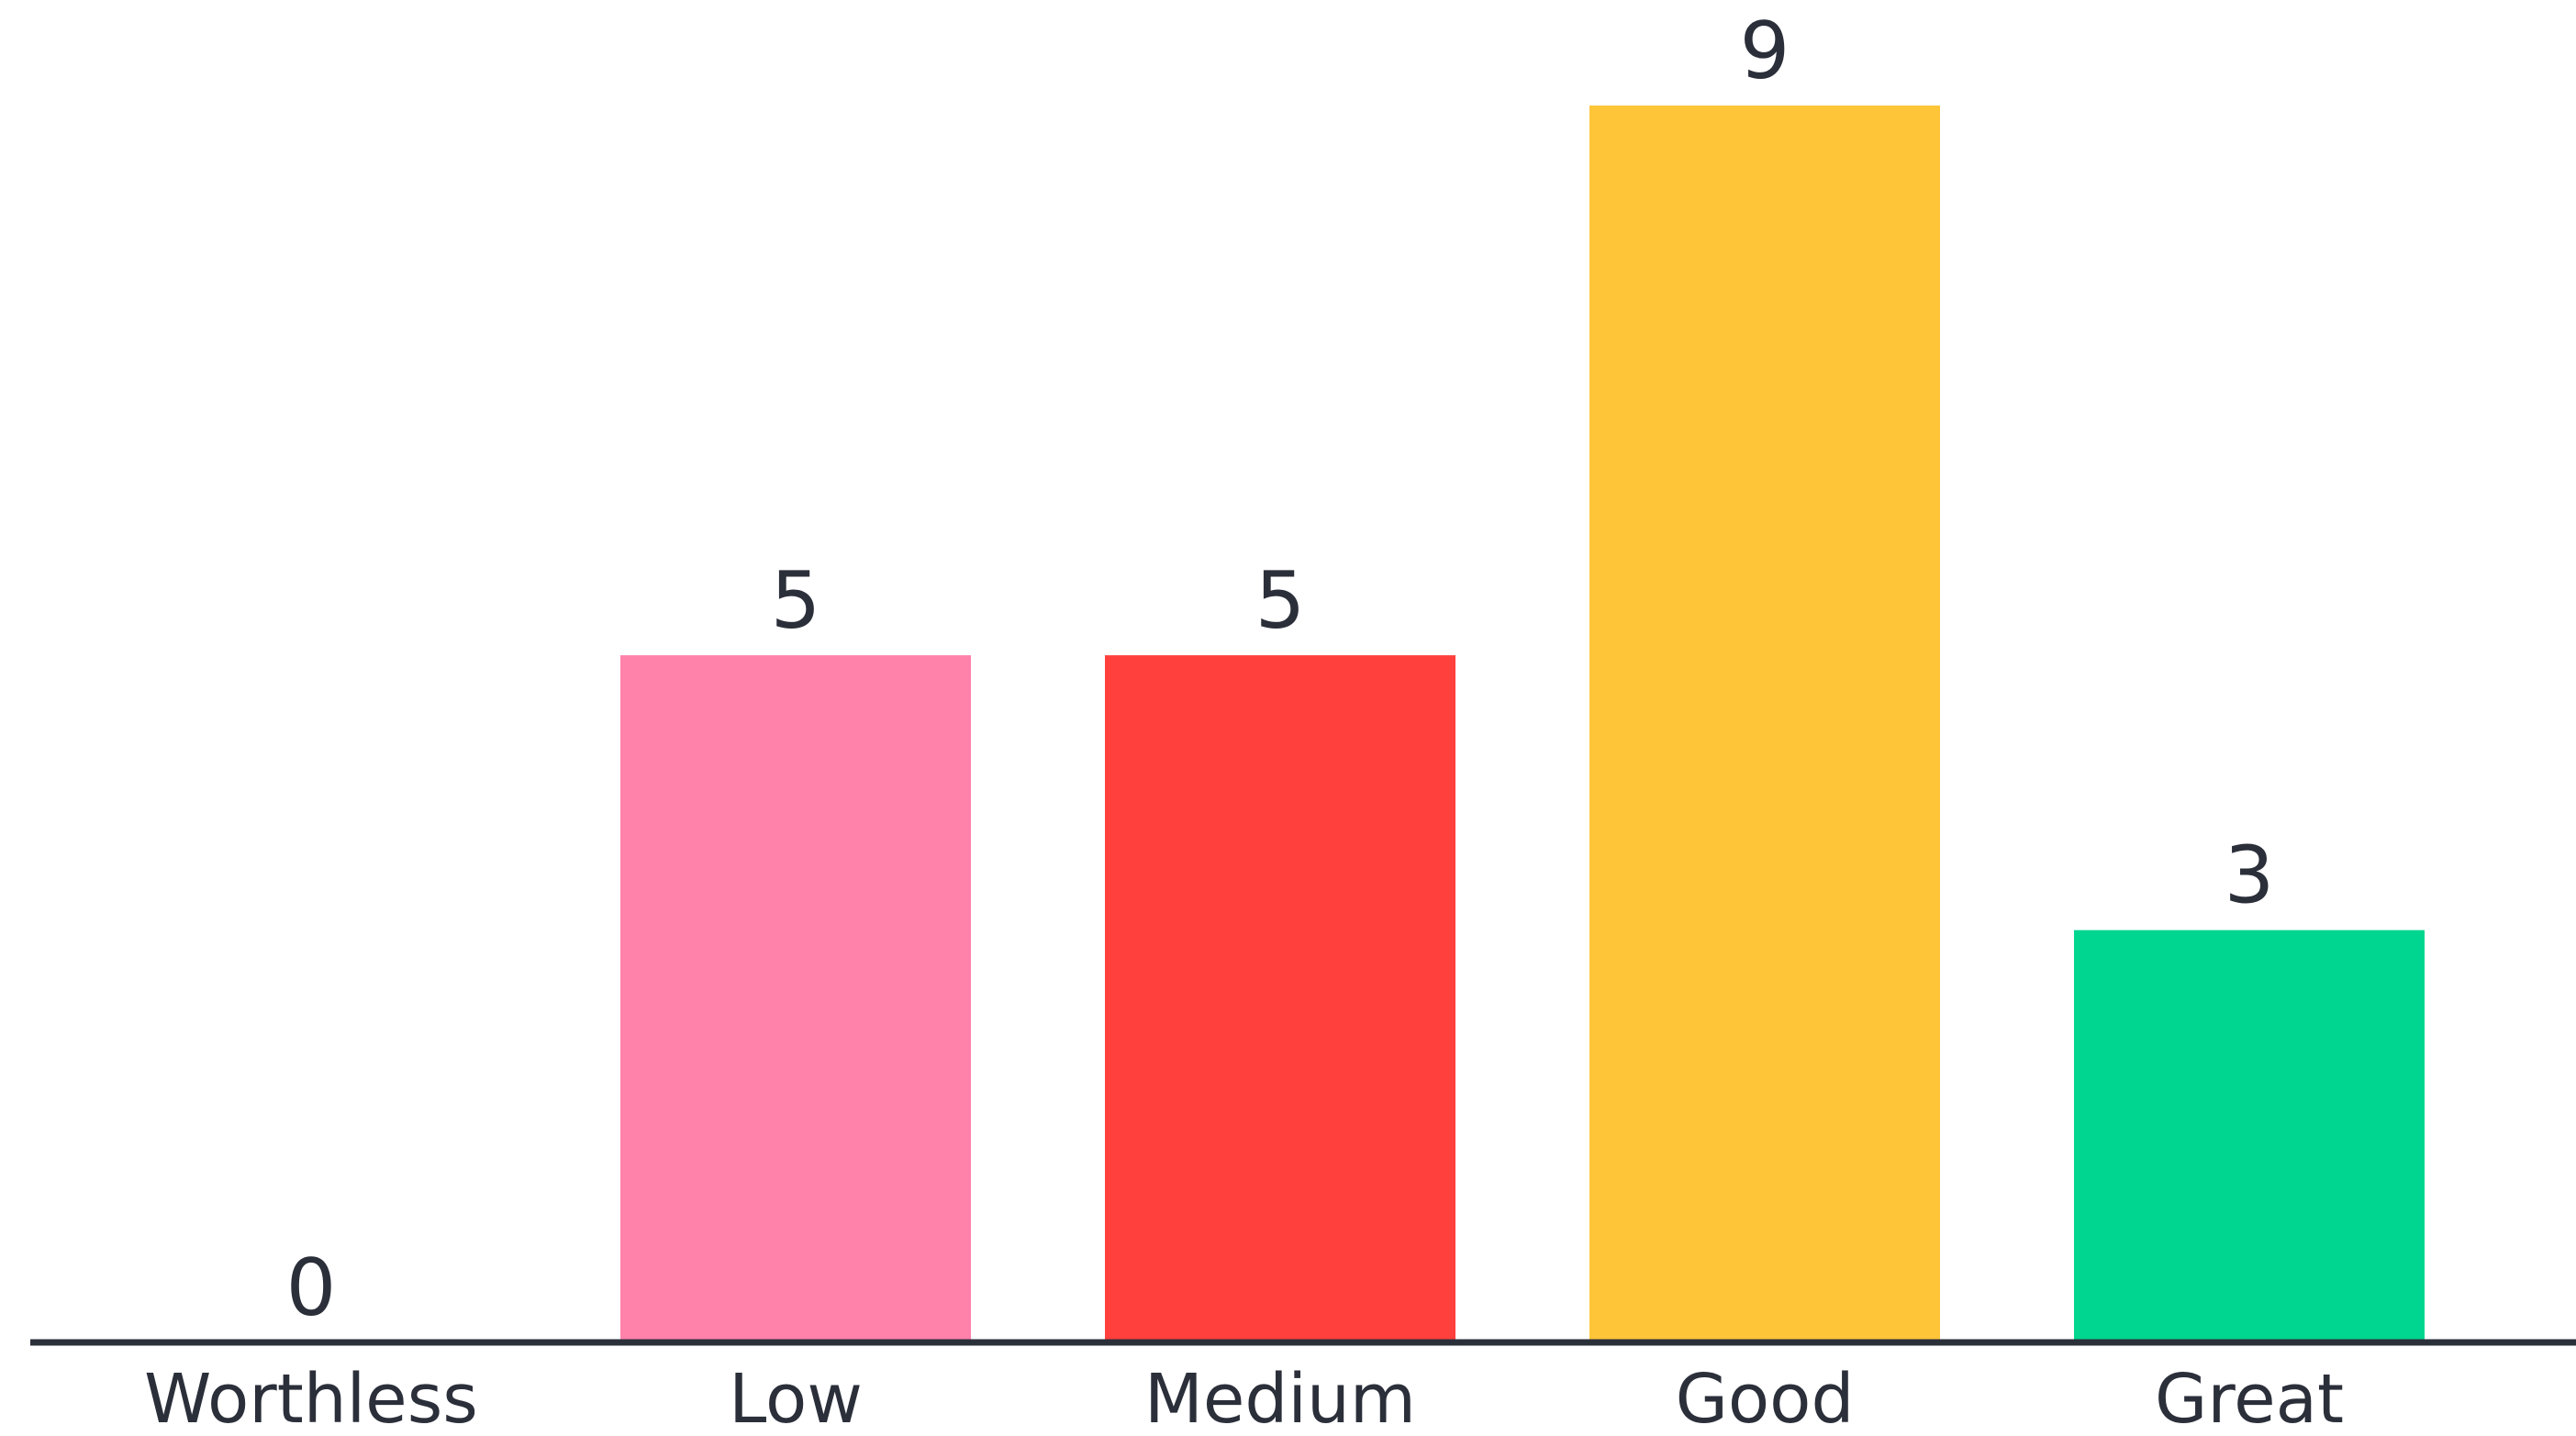 The width and height of the screenshot is (2576, 1436). What do you see at coordinates (1280, 601) in the screenshot?
I see `value-label-medium: 5` at bounding box center [1280, 601].